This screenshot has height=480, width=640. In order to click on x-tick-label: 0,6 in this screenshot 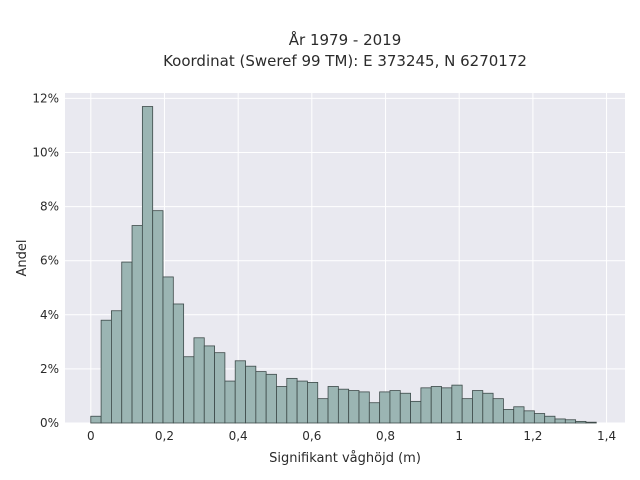, I will do `click(311, 436)`.